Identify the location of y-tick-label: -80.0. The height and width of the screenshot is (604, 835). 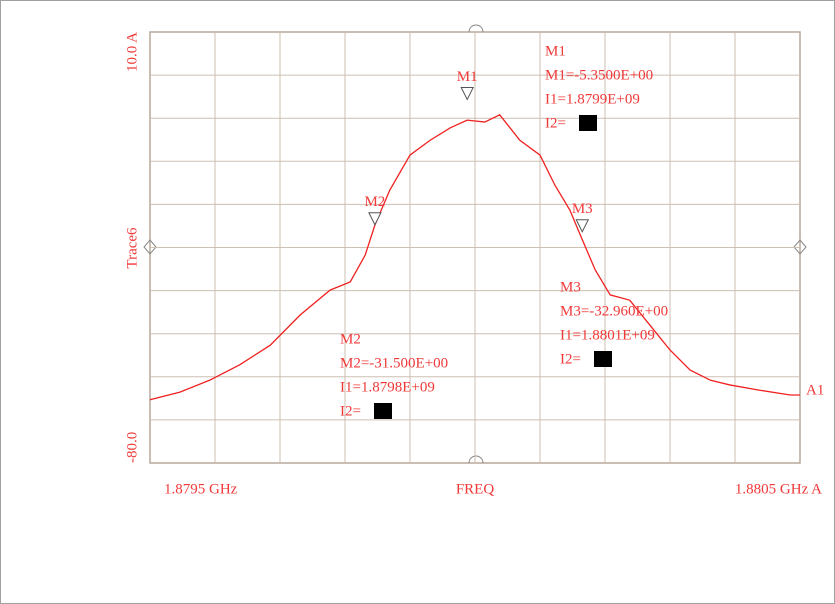
(132, 447).